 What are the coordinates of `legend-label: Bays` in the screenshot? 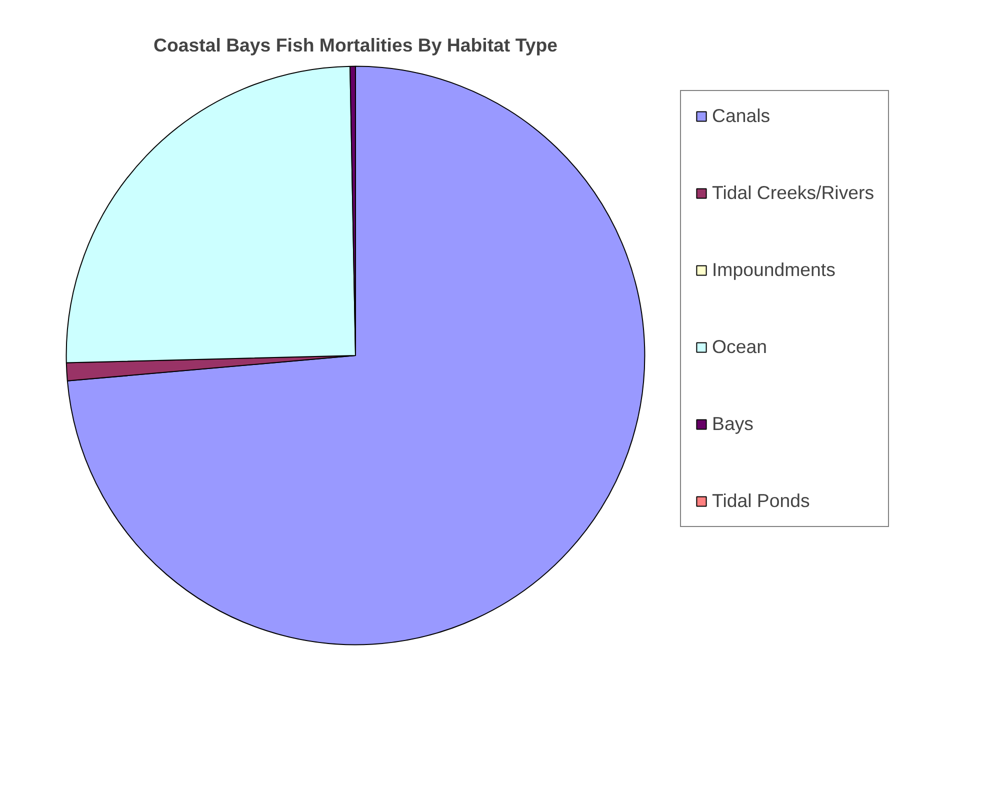 It's located at (733, 424).